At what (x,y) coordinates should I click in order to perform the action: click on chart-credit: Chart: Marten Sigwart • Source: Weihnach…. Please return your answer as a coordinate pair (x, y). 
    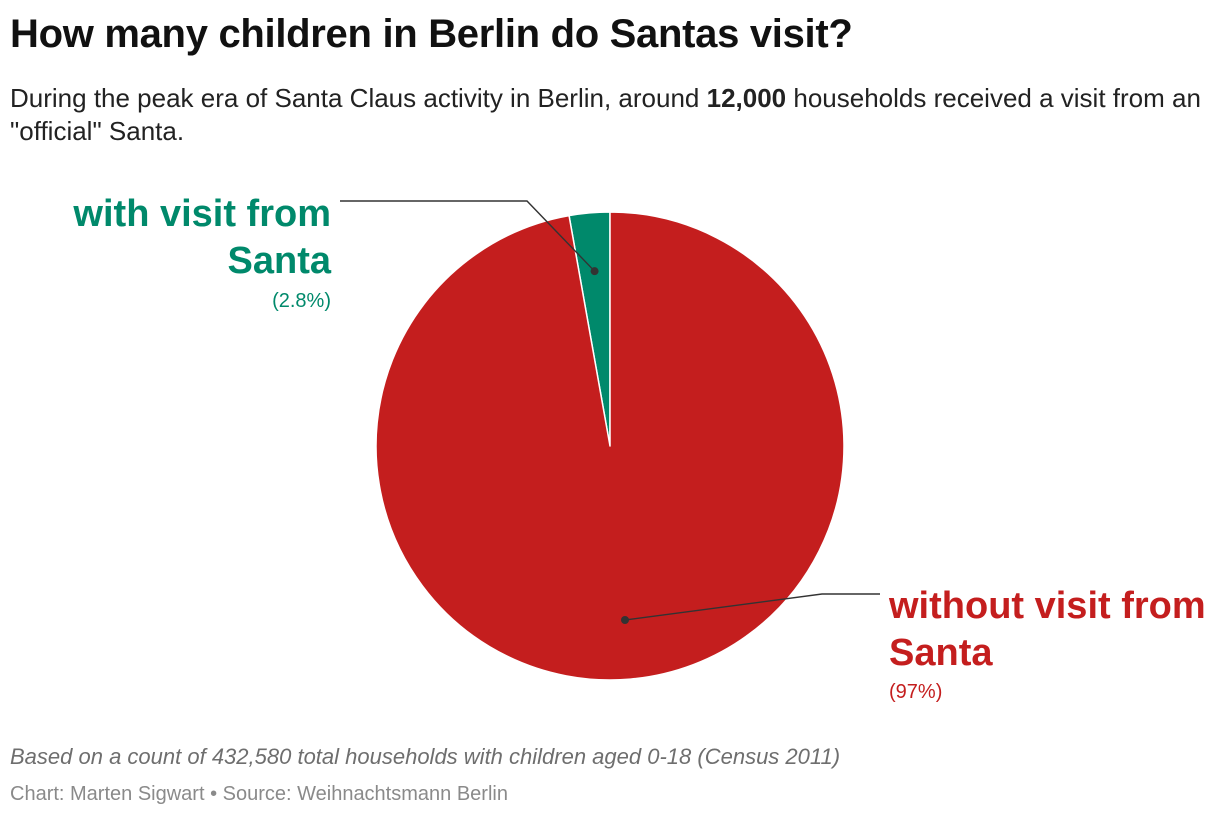
    Looking at the image, I should click on (259, 794).